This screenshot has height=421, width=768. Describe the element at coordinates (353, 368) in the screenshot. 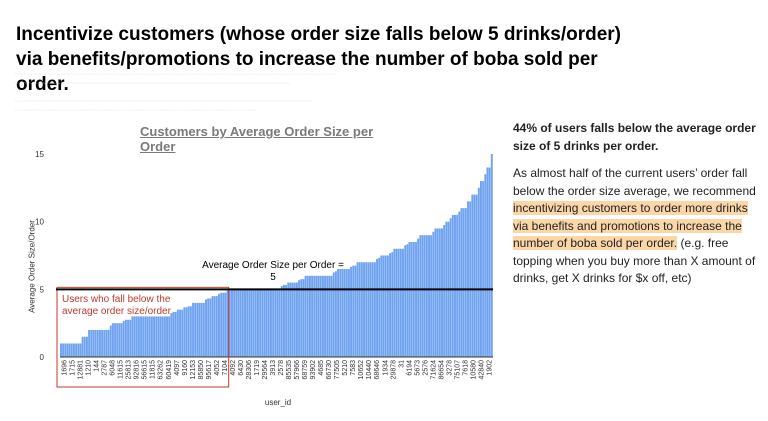

I see `x-tick-label: 7583` at that location.